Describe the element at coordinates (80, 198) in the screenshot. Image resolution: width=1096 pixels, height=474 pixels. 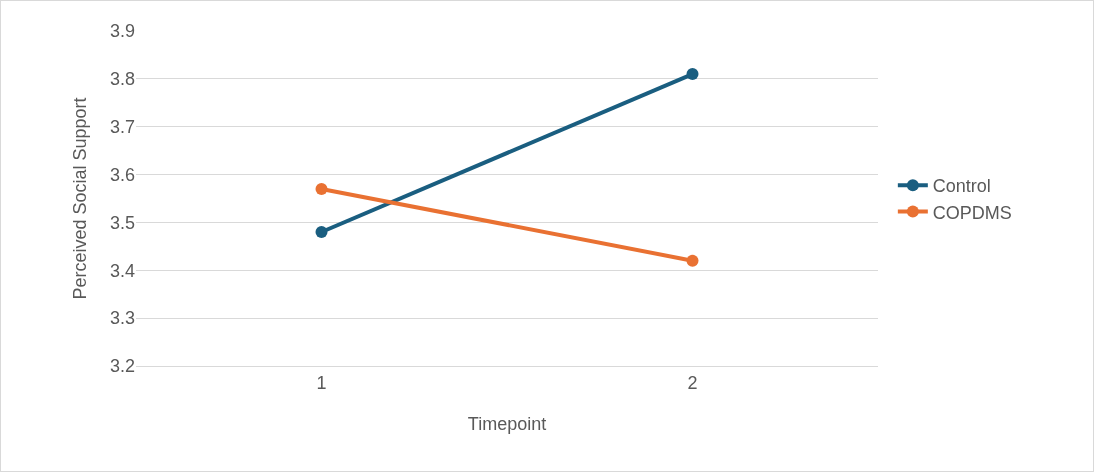
I see `y-axis-title: Perceived Social Support` at that location.